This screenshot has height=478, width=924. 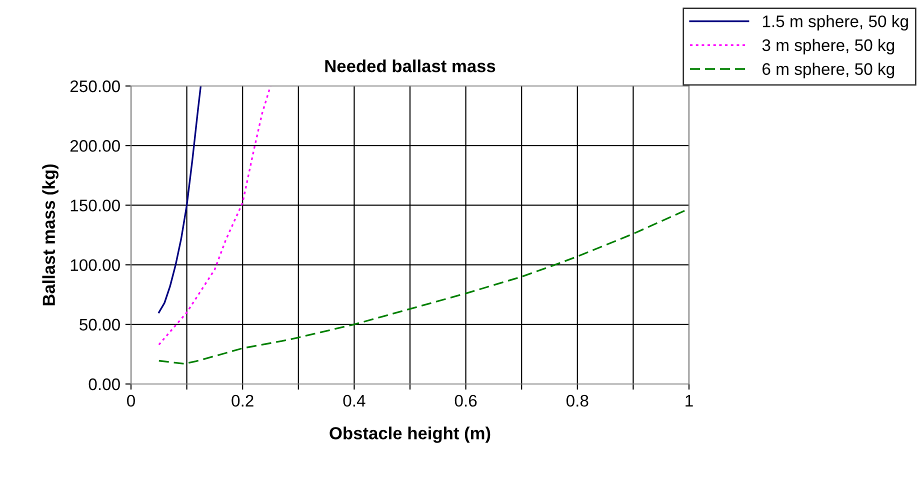 I want to click on y-tick-label: 250.00, so click(x=95, y=86).